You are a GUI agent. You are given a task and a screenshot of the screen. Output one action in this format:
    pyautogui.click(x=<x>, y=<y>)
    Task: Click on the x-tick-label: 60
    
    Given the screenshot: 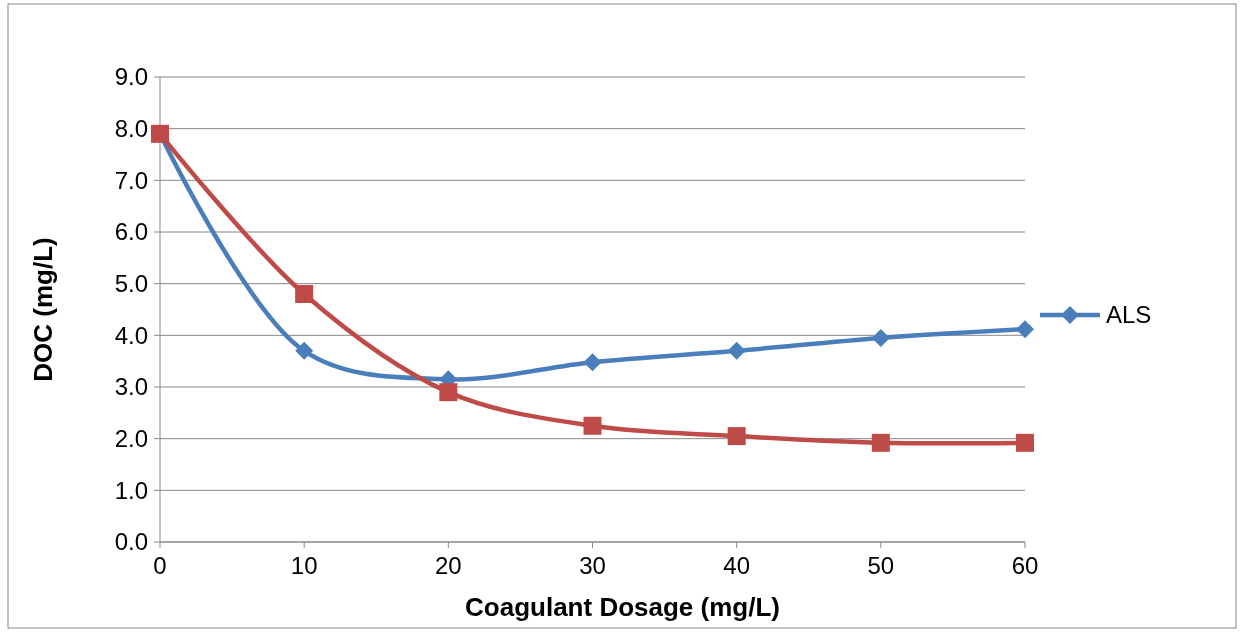 What is the action you would take?
    pyautogui.click(x=1025, y=565)
    